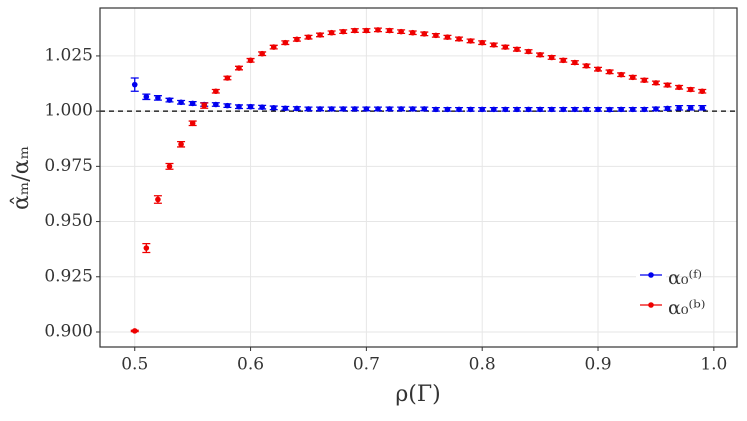 Image resolution: width=747 pixels, height=421 pixels. What do you see at coordinates (134, 365) in the screenshot?
I see `x-tick-label: 0.5` at bounding box center [134, 365].